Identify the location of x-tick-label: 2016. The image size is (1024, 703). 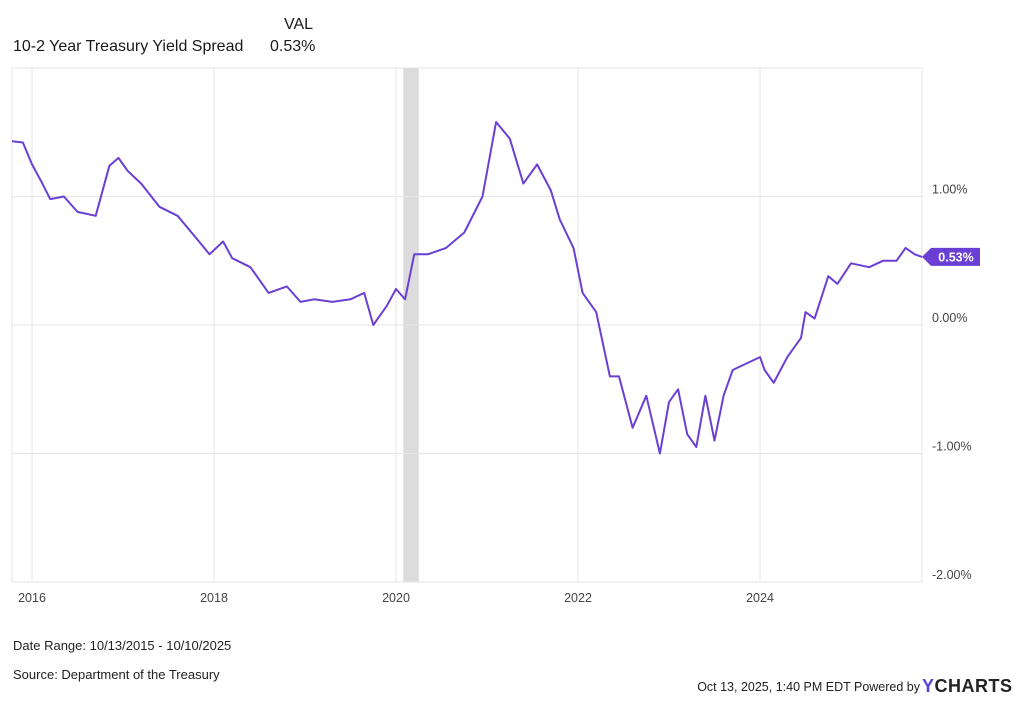
(32, 598).